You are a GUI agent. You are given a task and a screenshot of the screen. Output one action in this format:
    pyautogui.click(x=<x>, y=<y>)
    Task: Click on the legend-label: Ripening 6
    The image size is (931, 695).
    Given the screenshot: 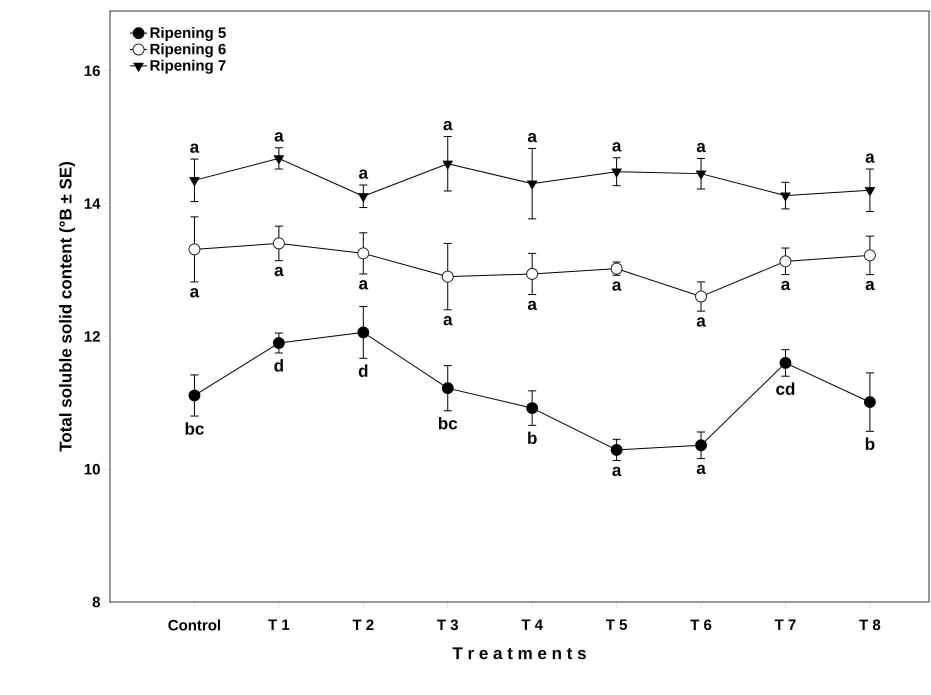 What is the action you would take?
    pyautogui.click(x=188, y=50)
    